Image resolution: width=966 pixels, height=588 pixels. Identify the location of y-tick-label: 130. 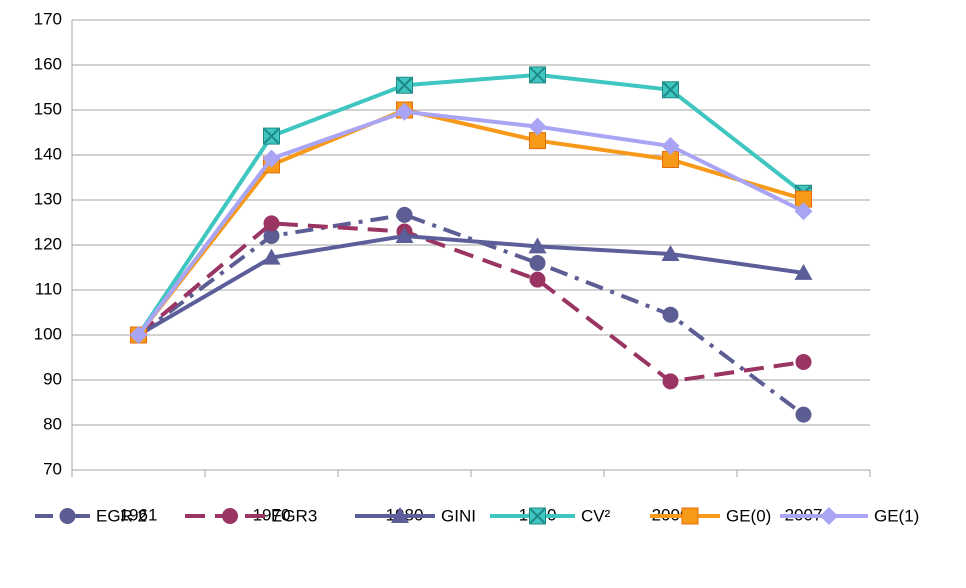
(48, 198).